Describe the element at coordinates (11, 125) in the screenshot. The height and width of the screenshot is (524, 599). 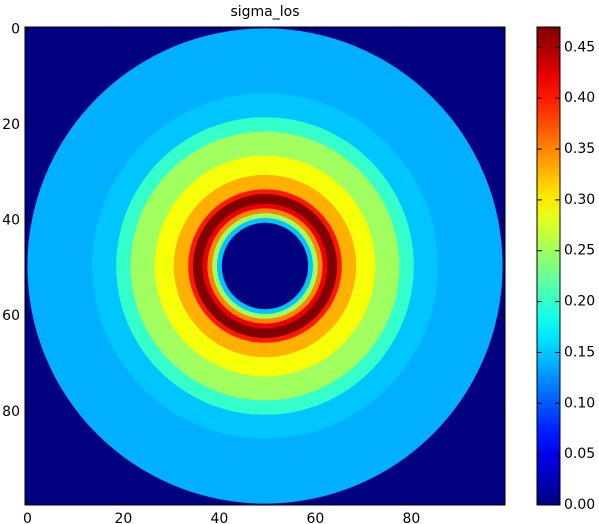
I see `y-tick-label: 20` at that location.